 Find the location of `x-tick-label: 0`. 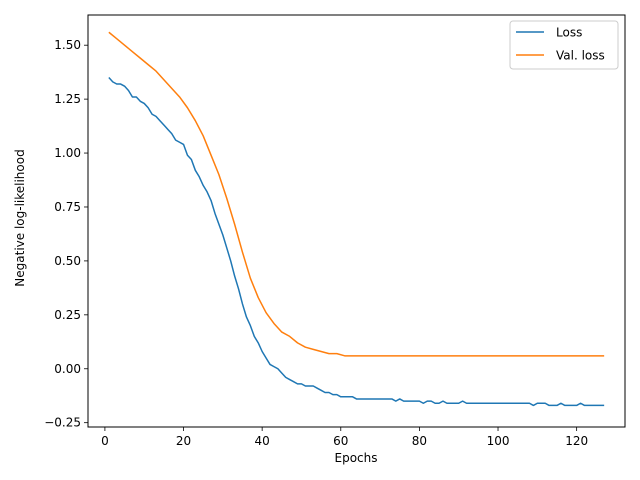

x-tick-label: 0 is located at coordinates (105, 441).